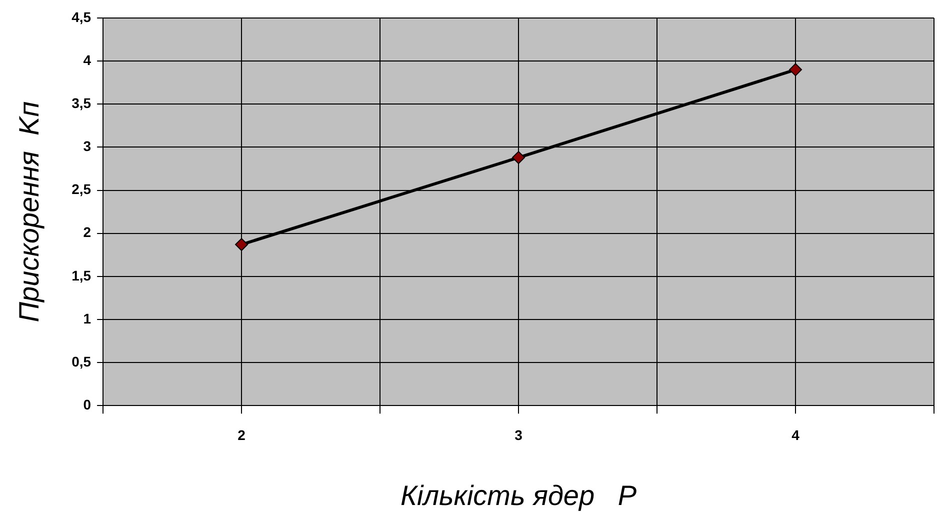 This screenshot has height=526, width=948. What do you see at coordinates (82, 16) in the screenshot?
I see `y-tick-label: 4,5` at bounding box center [82, 16].